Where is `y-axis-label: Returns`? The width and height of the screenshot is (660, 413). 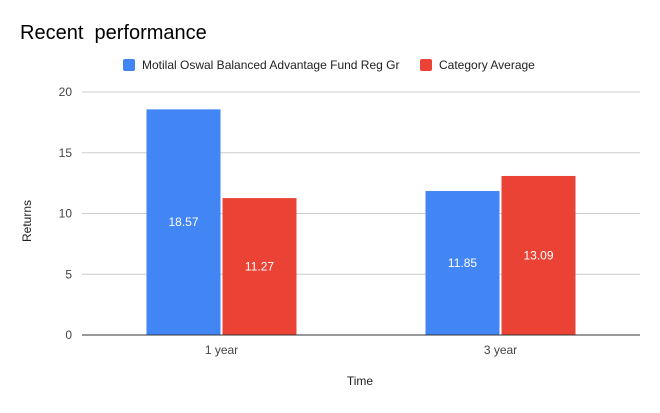 y-axis-label: Returns is located at coordinates (27, 221).